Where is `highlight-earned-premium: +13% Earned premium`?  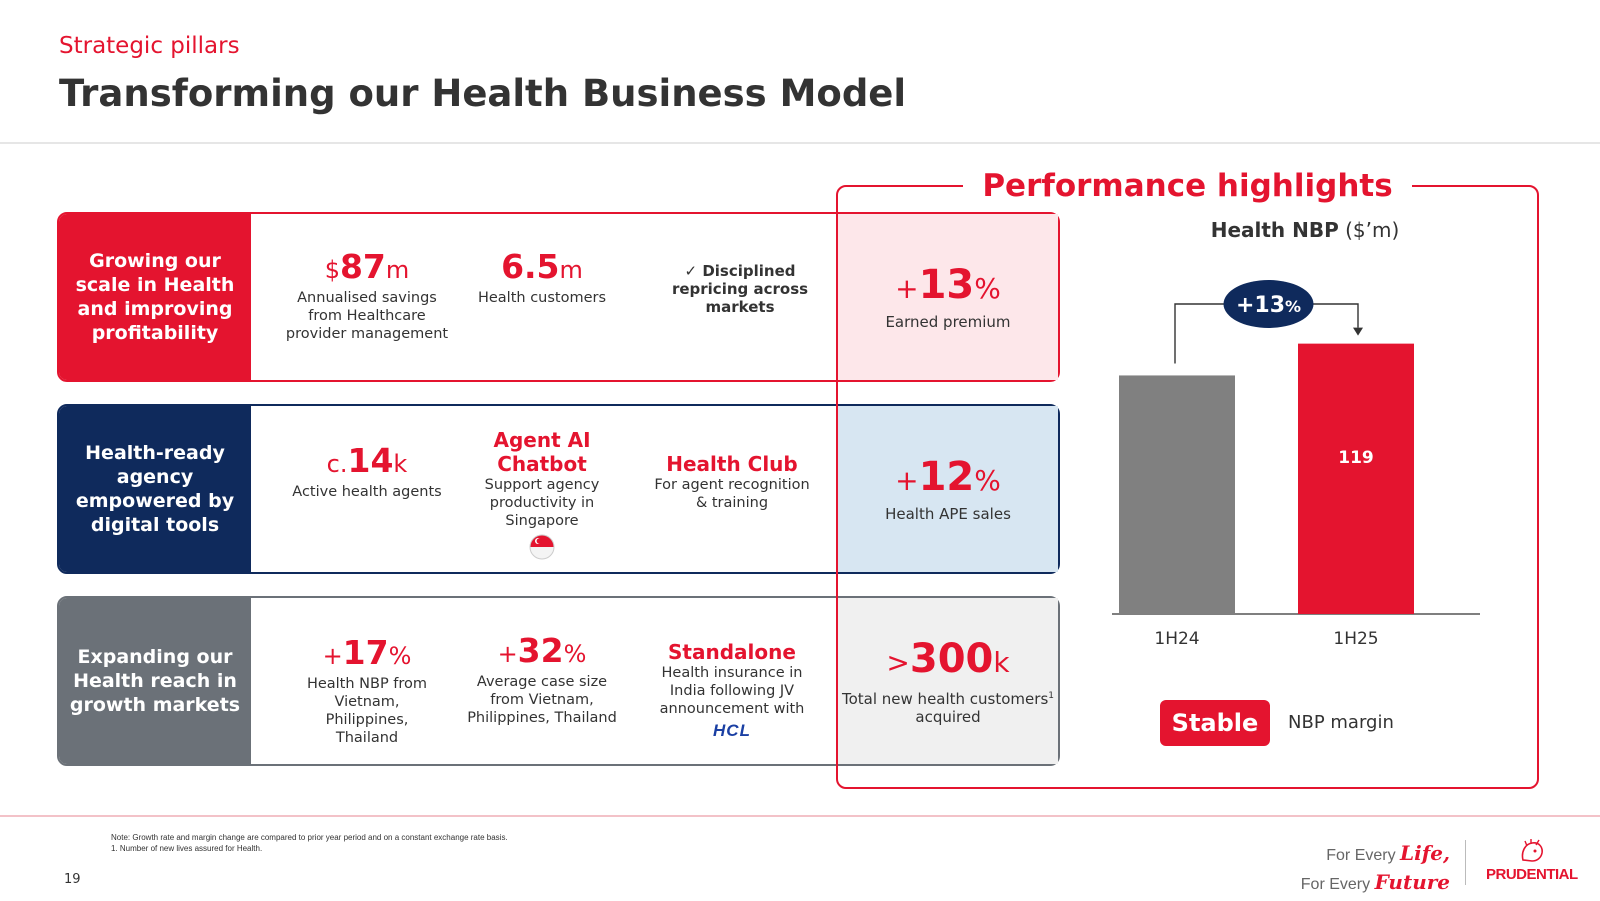 highlight-earned-premium: +13% Earned premium is located at coordinates (948, 297).